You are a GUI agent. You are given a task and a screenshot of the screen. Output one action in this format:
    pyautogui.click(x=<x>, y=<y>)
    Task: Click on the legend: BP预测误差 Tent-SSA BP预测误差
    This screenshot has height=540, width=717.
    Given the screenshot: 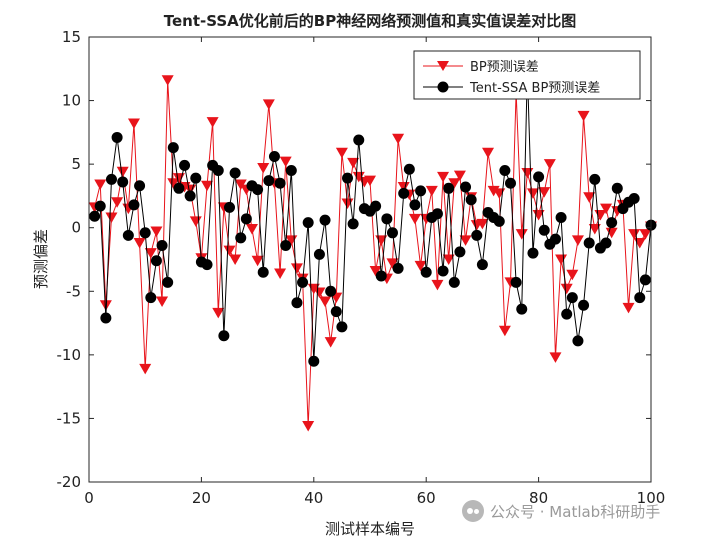 What is the action you would take?
    pyautogui.click(x=527, y=75)
    